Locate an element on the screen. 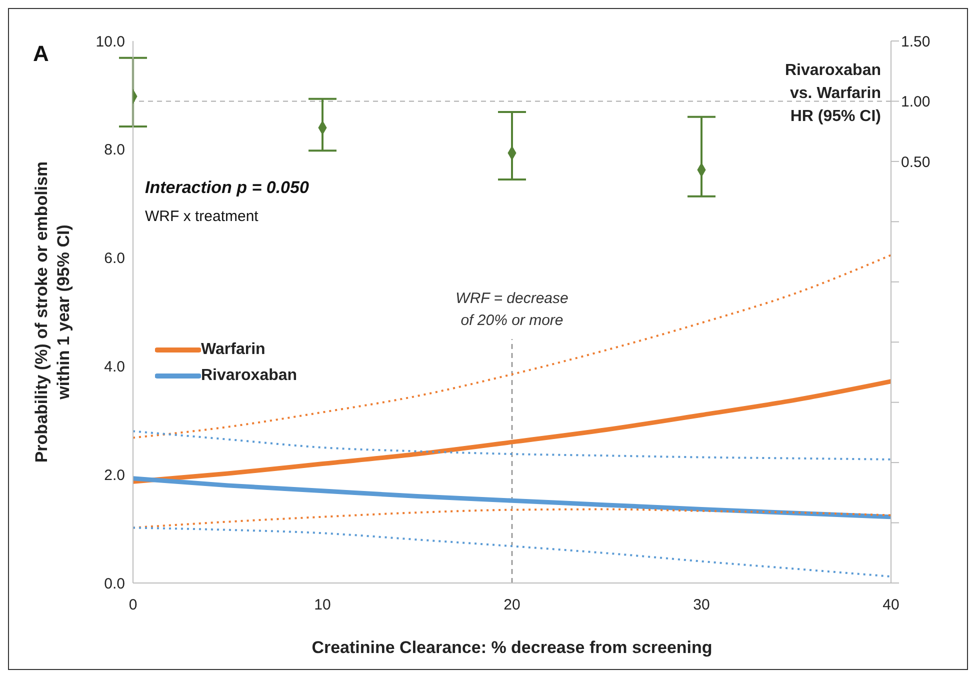  x-tick-label: 40 is located at coordinates (891, 605).